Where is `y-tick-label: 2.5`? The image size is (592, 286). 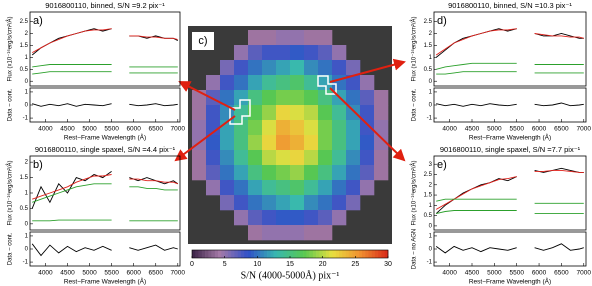 y-tick-label: 2.5 is located at coordinates (24, 22).